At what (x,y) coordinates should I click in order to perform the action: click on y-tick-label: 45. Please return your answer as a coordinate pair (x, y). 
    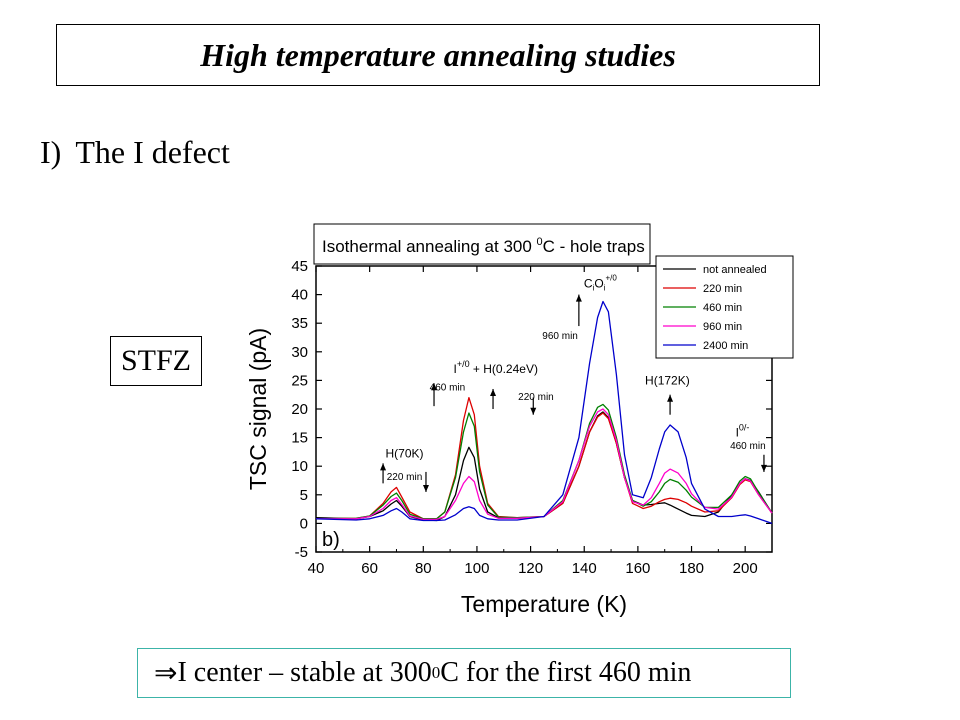
    Looking at the image, I should click on (299, 266).